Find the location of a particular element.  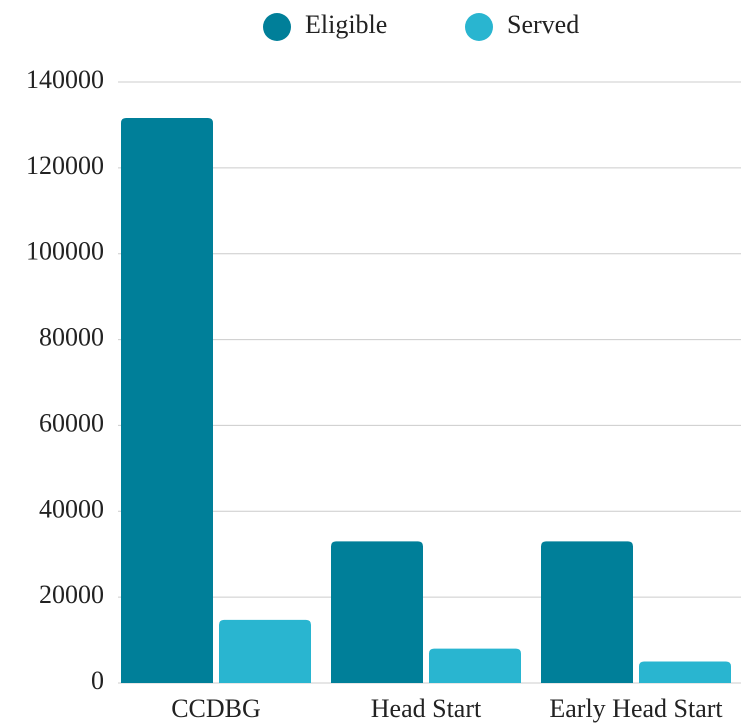

y-tick-label: 20000 is located at coordinates (71, 594).